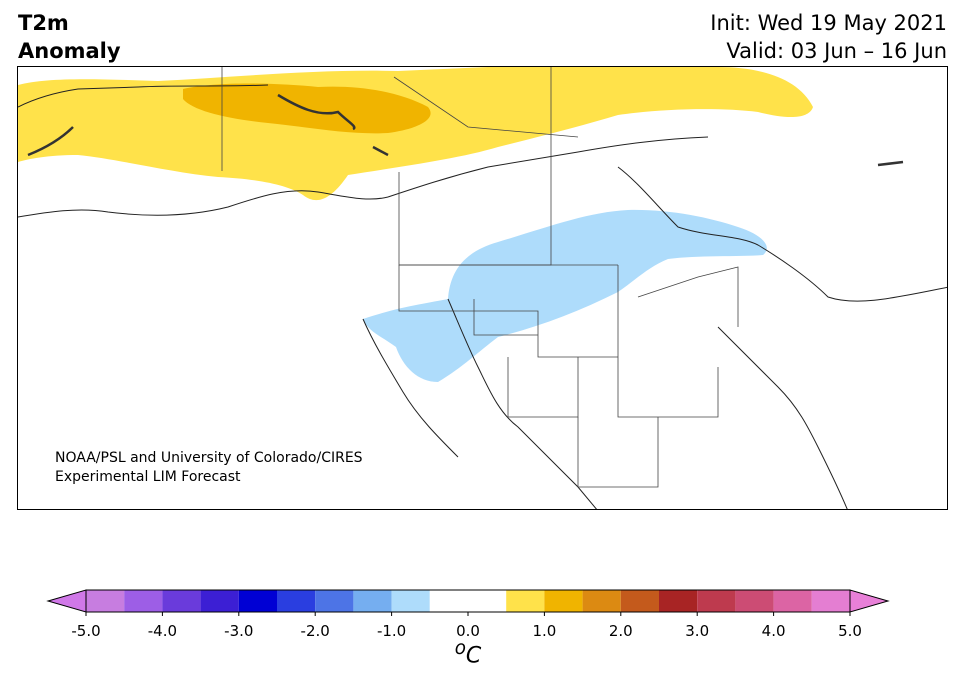  I want to click on unit-label: oC, so click(468, 653).